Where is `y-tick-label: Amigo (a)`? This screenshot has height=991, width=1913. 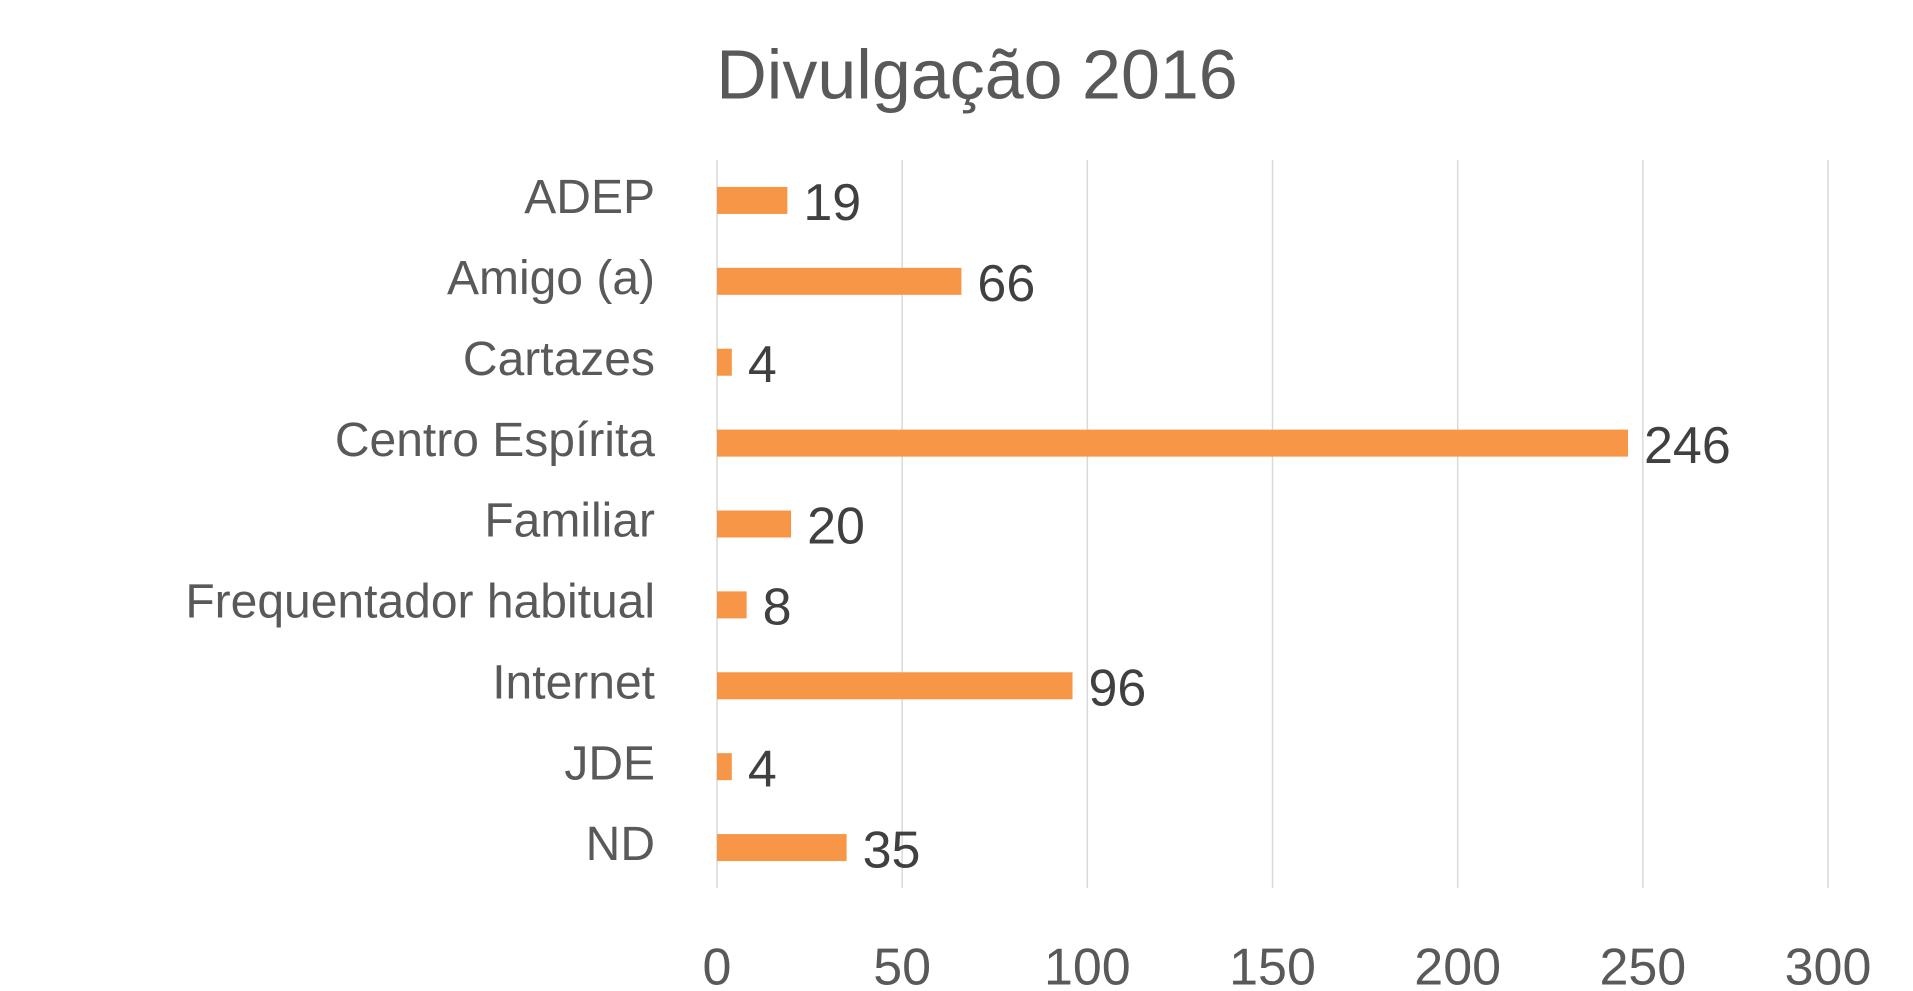
y-tick-label: Amigo (a) is located at coordinates (551, 278).